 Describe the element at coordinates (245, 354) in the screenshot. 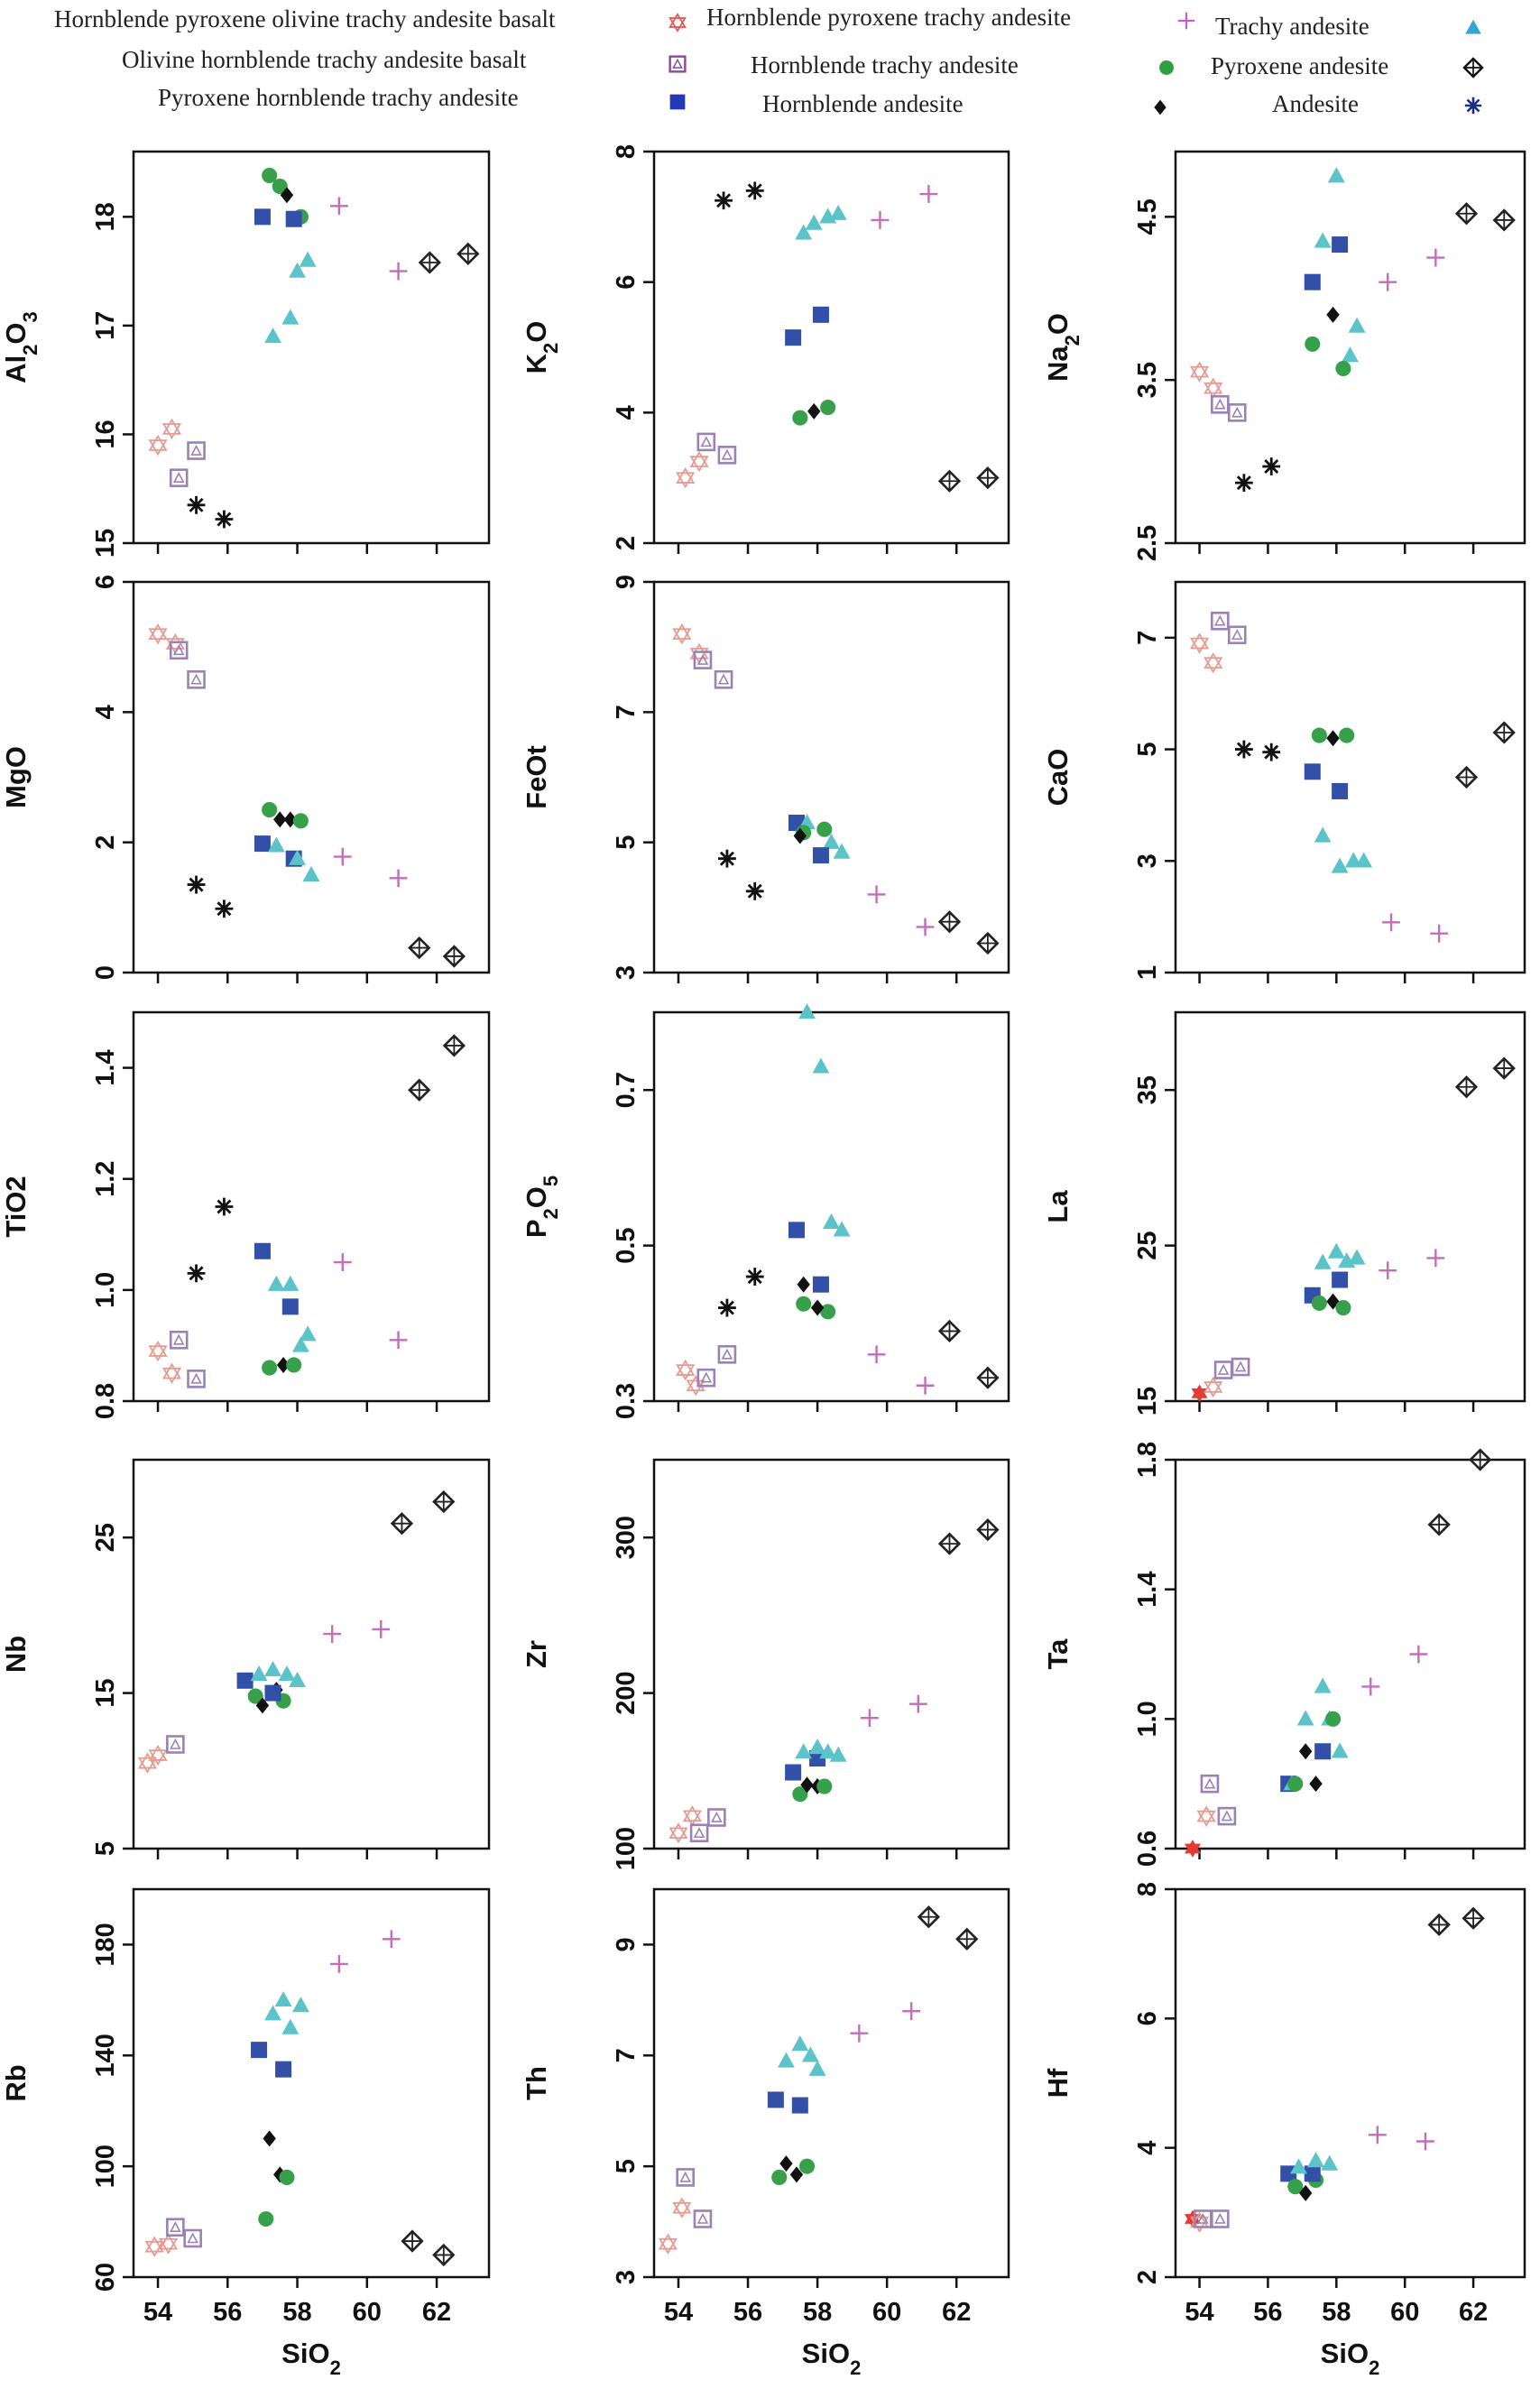

I see `chart-panel-al2o3: 15 16 17 18 Al2O3` at that location.